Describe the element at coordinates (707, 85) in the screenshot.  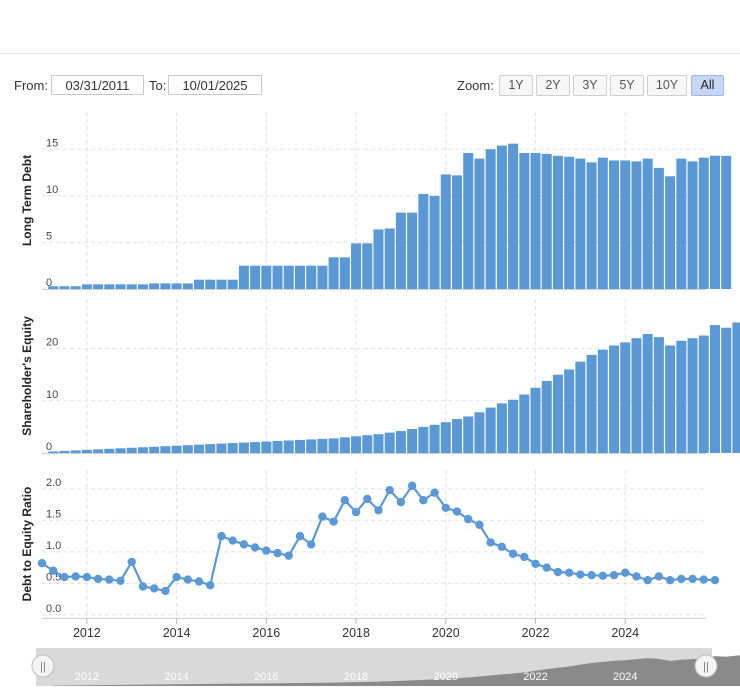
I see `zoom-all-button: All` at that location.